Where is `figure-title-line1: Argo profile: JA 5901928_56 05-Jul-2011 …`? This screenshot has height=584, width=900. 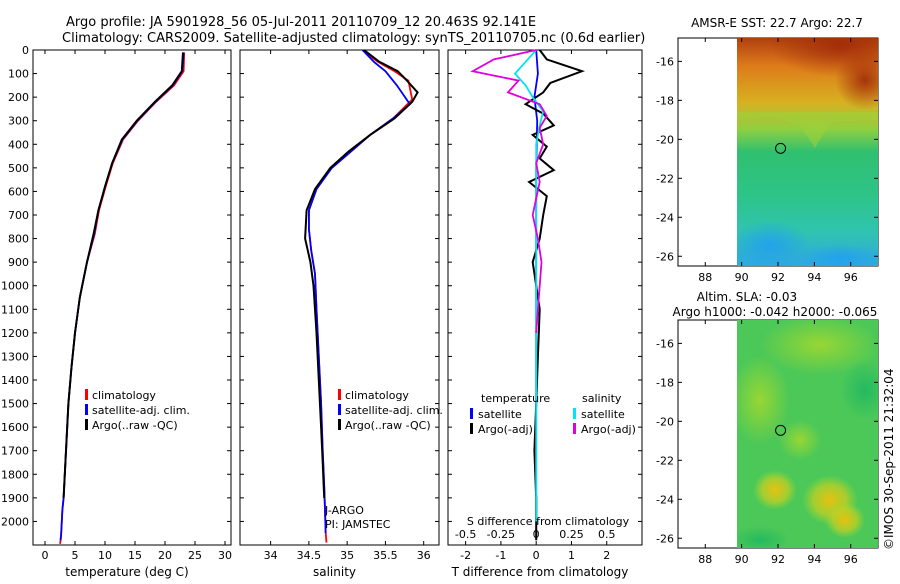
figure-title-line1: Argo profile: JA 5901928_56 05-Jul-2011 … is located at coordinates (301, 22).